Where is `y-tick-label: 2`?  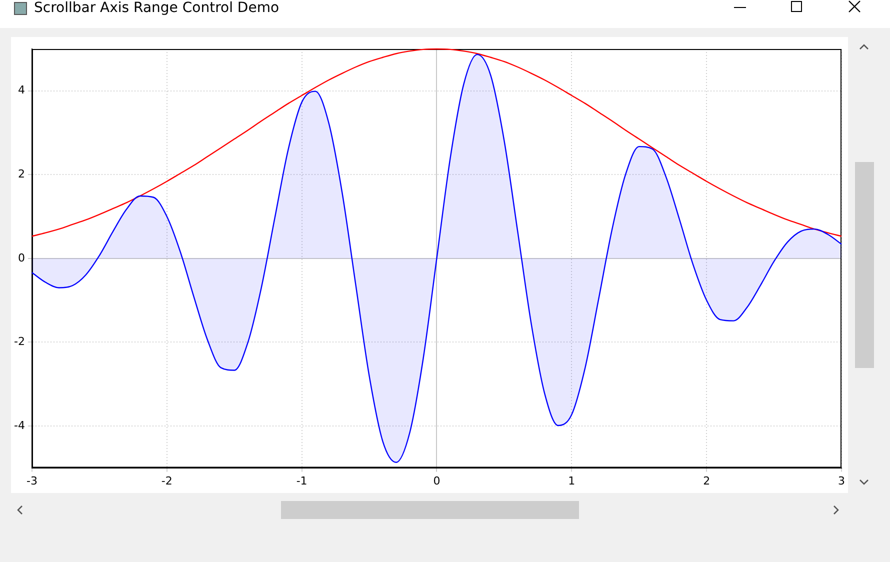
y-tick-label: 2 is located at coordinates (21, 174).